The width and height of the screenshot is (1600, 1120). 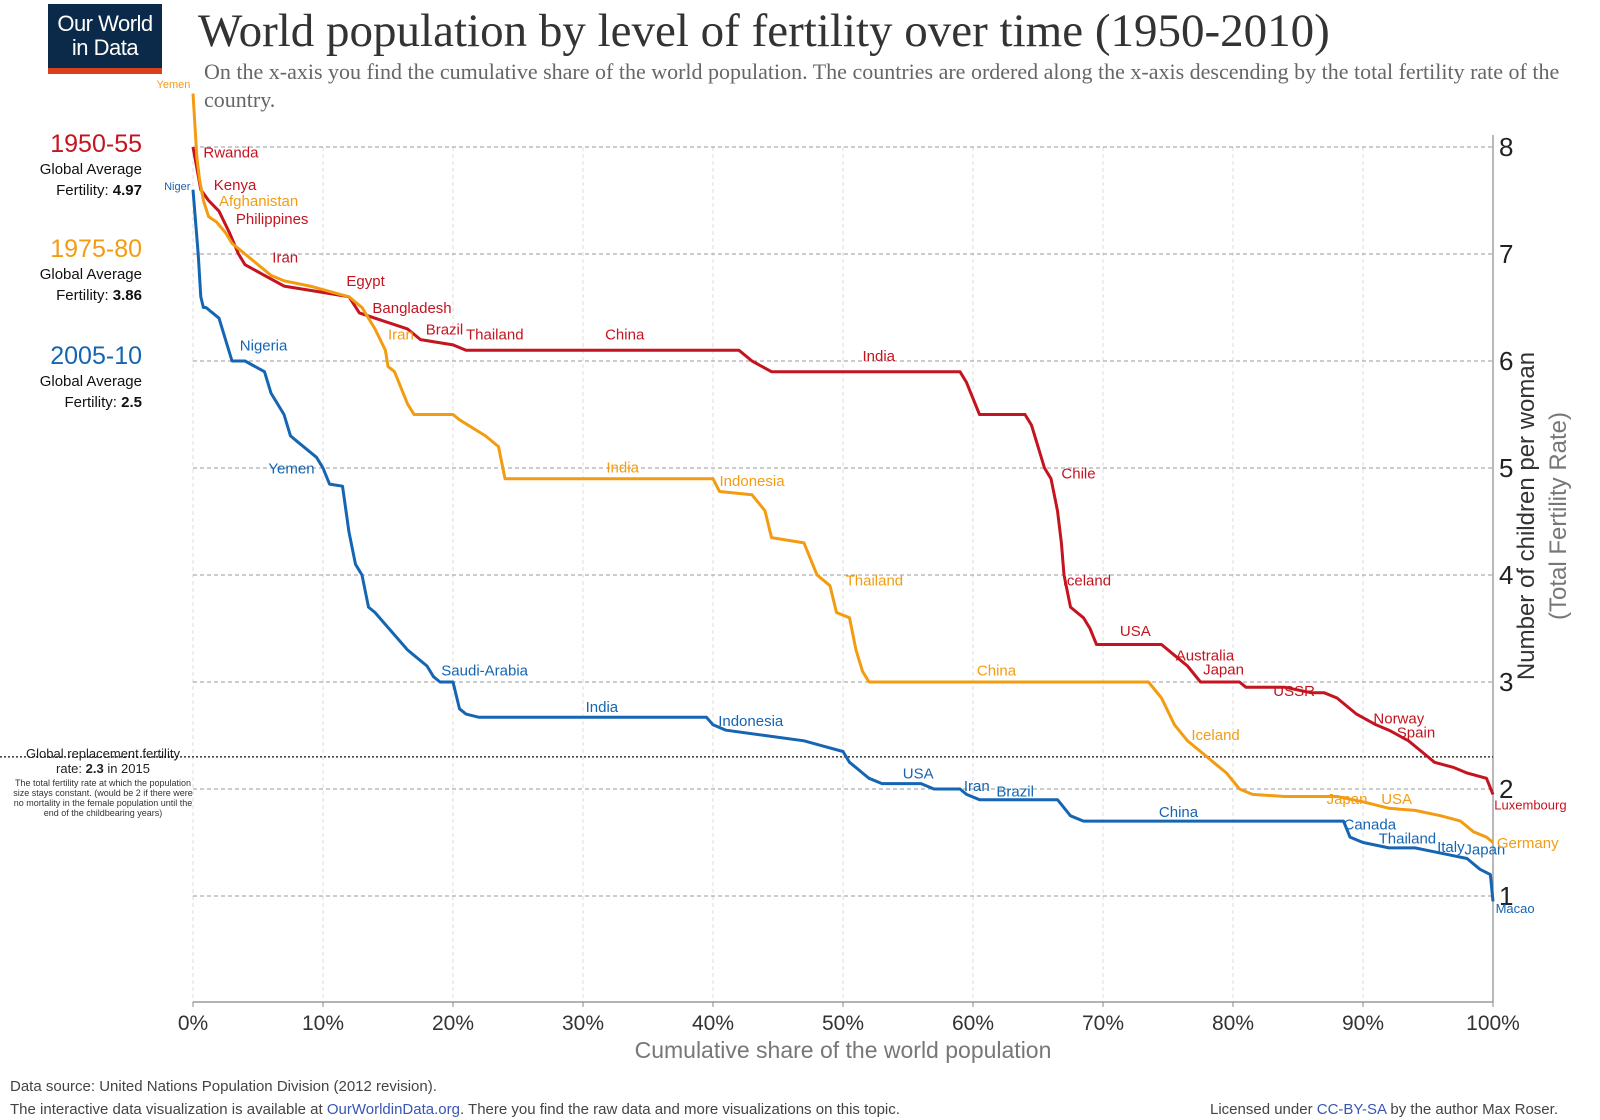 What do you see at coordinates (1472, 1109) in the screenshot?
I see `license-post: by the author Max Roser.` at bounding box center [1472, 1109].